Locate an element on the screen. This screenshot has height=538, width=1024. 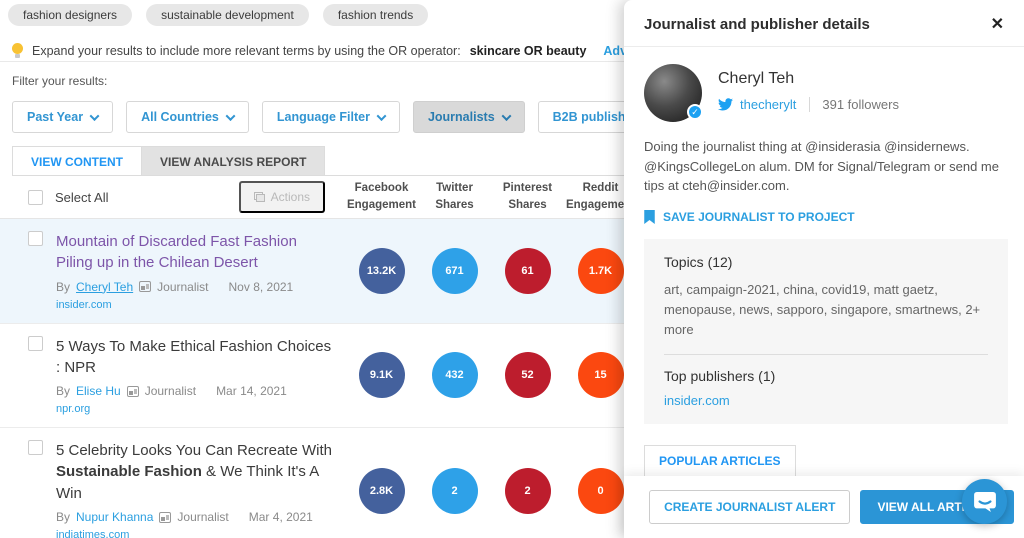
save-journalist-button: SAVE JOURNALIST TO PROJECT is located at coordinates (824, 210).